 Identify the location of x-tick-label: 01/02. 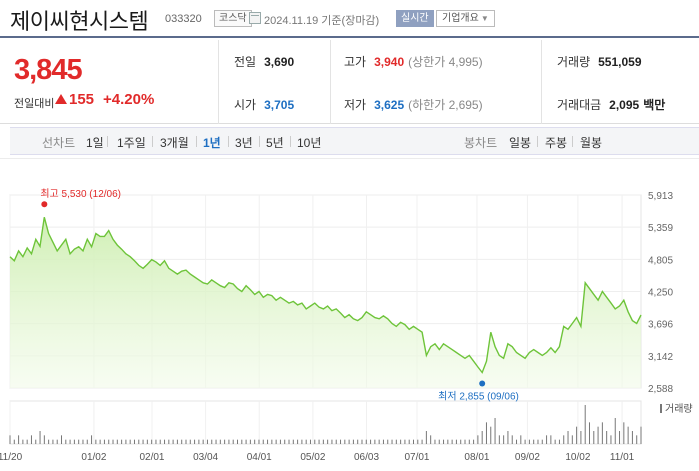
(93, 457).